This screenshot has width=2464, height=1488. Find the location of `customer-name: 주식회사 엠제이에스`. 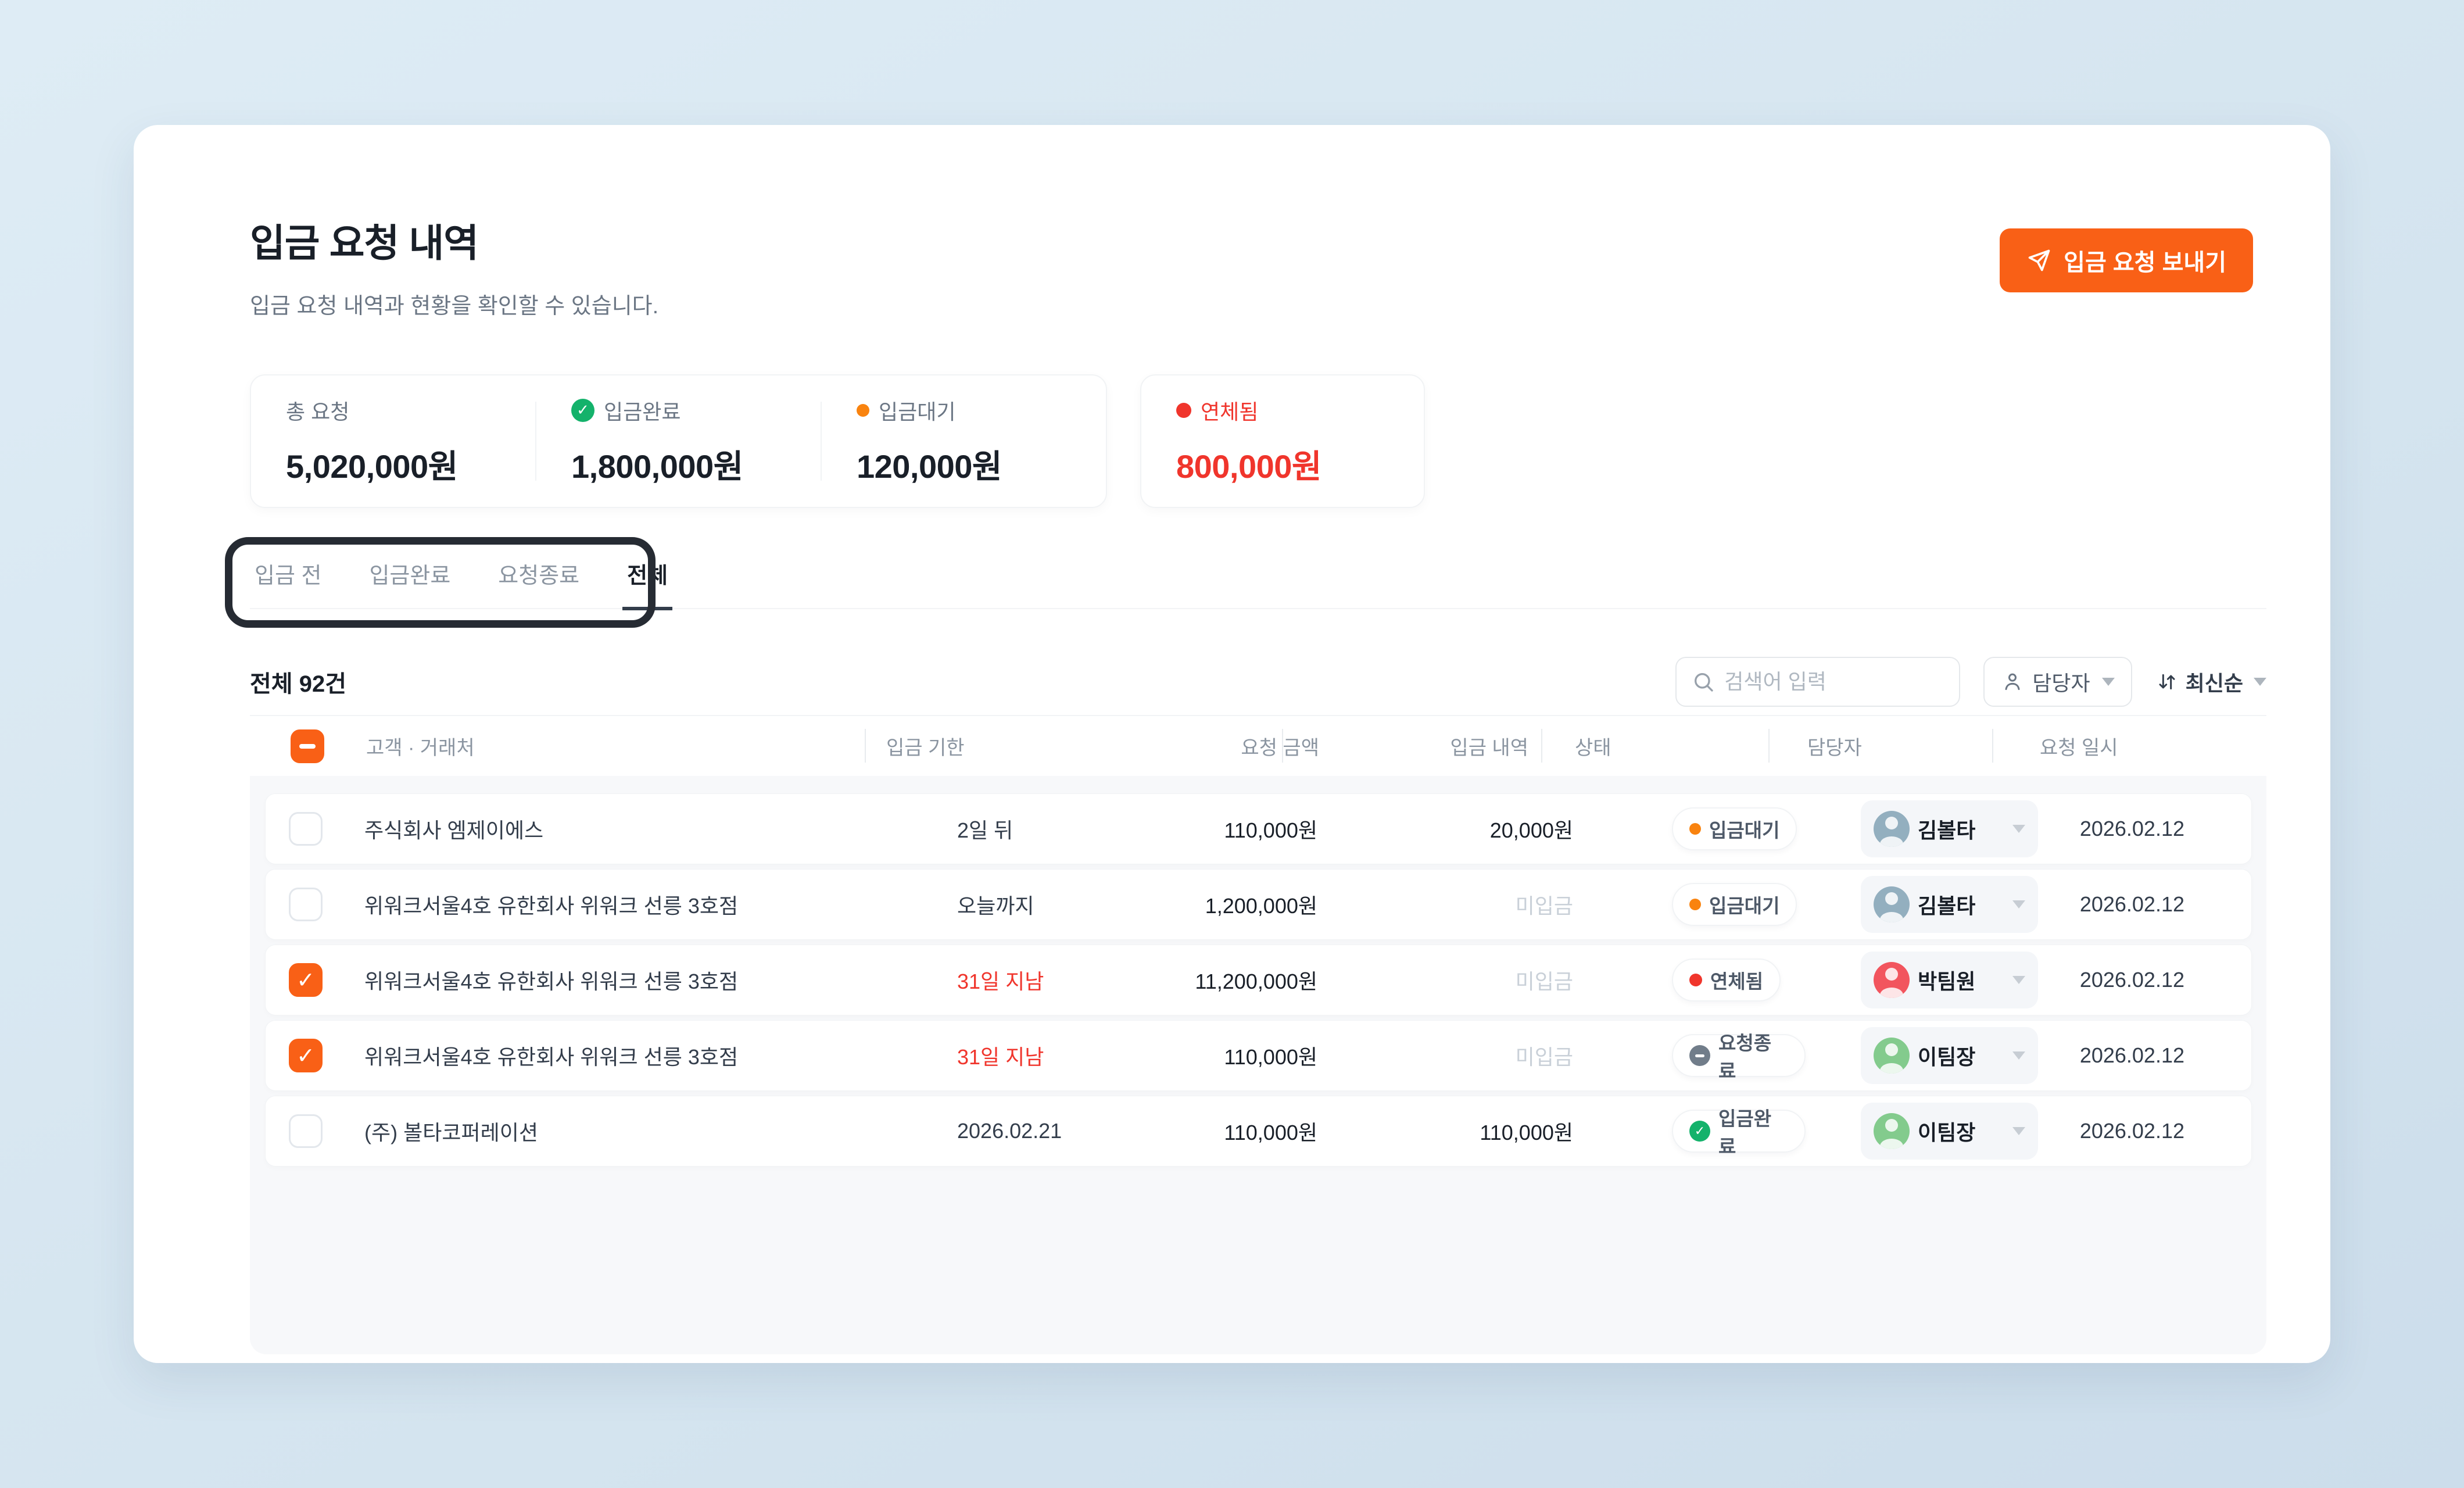

customer-name: 주식회사 엠제이에스 is located at coordinates (454, 830).